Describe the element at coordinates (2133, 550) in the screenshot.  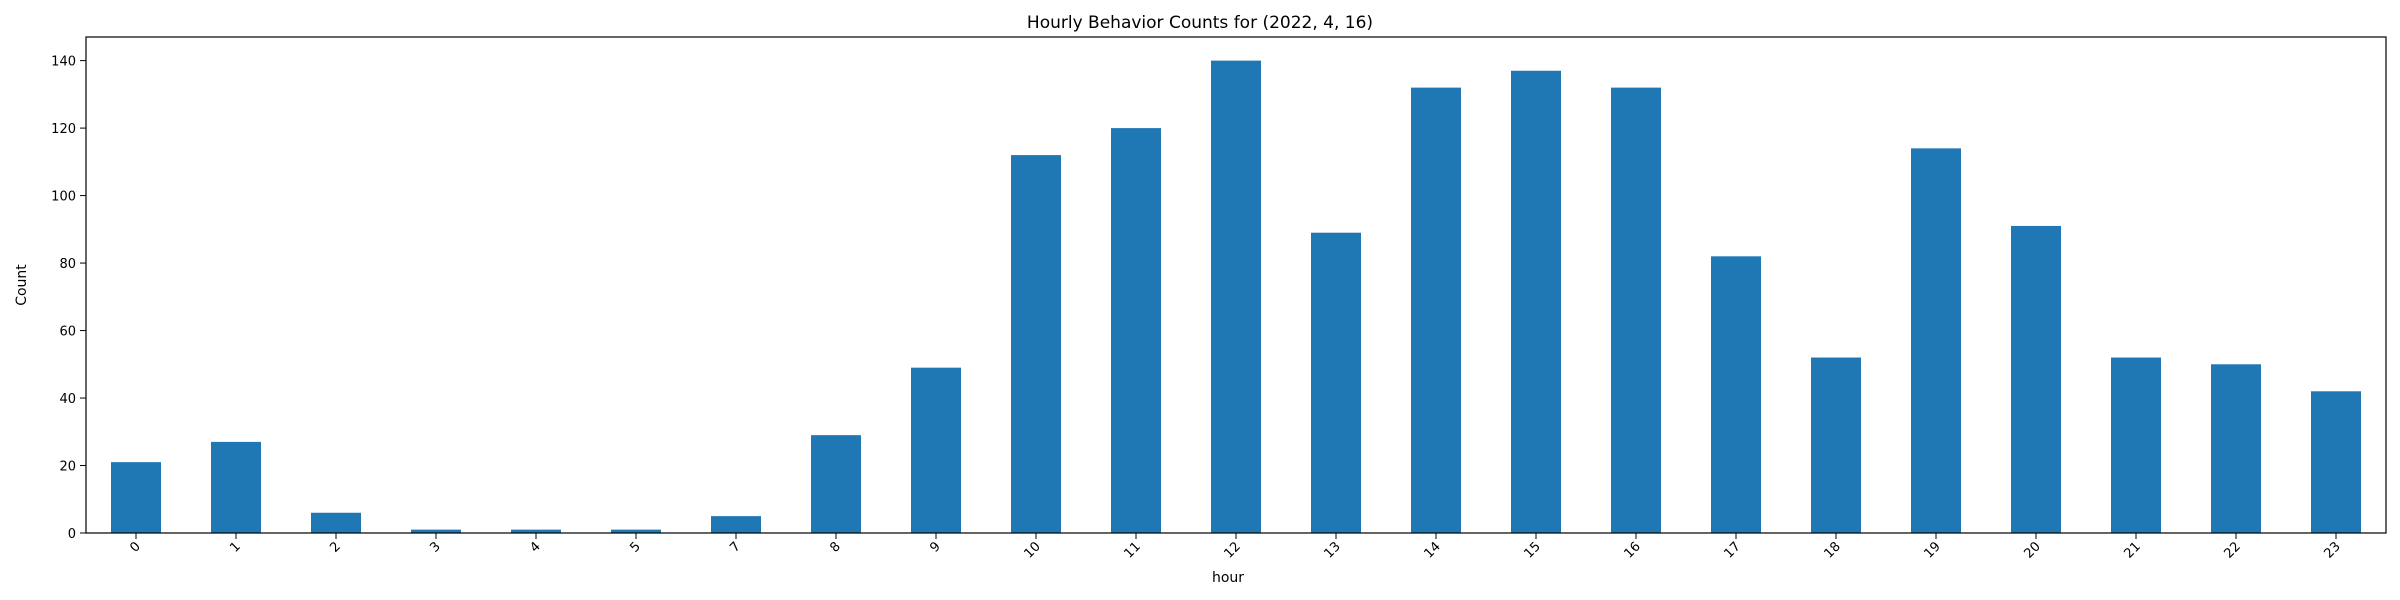
I see `x-tick-label: 21` at that location.